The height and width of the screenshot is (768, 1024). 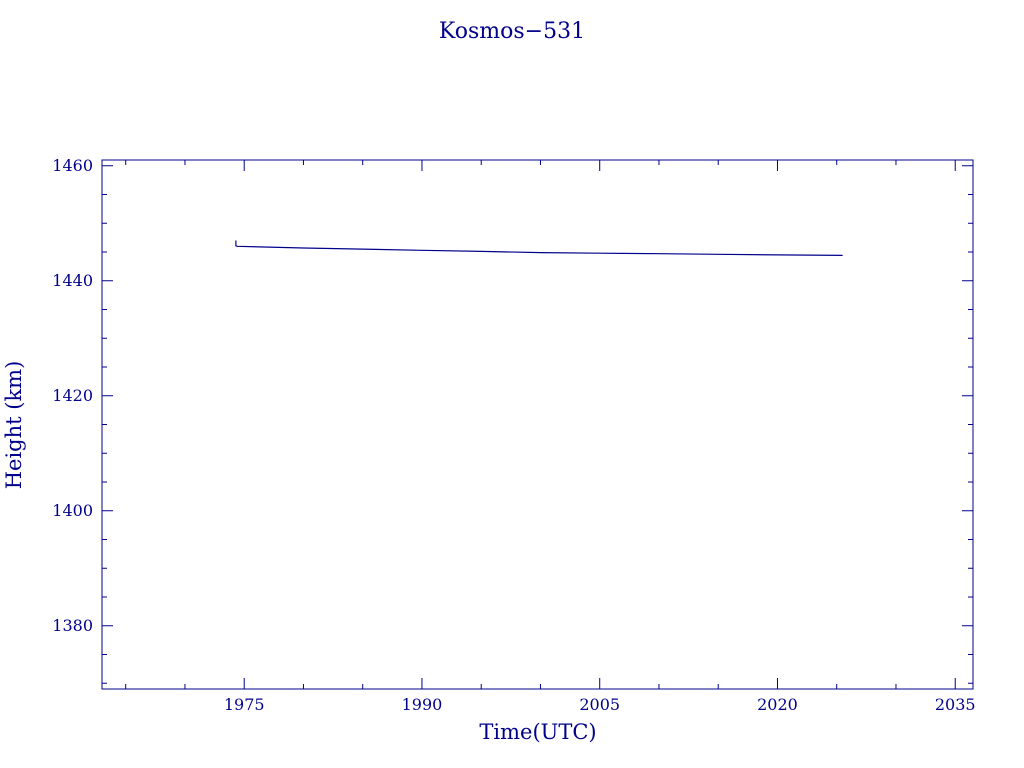 I want to click on height-series-line, so click(x=539, y=248).